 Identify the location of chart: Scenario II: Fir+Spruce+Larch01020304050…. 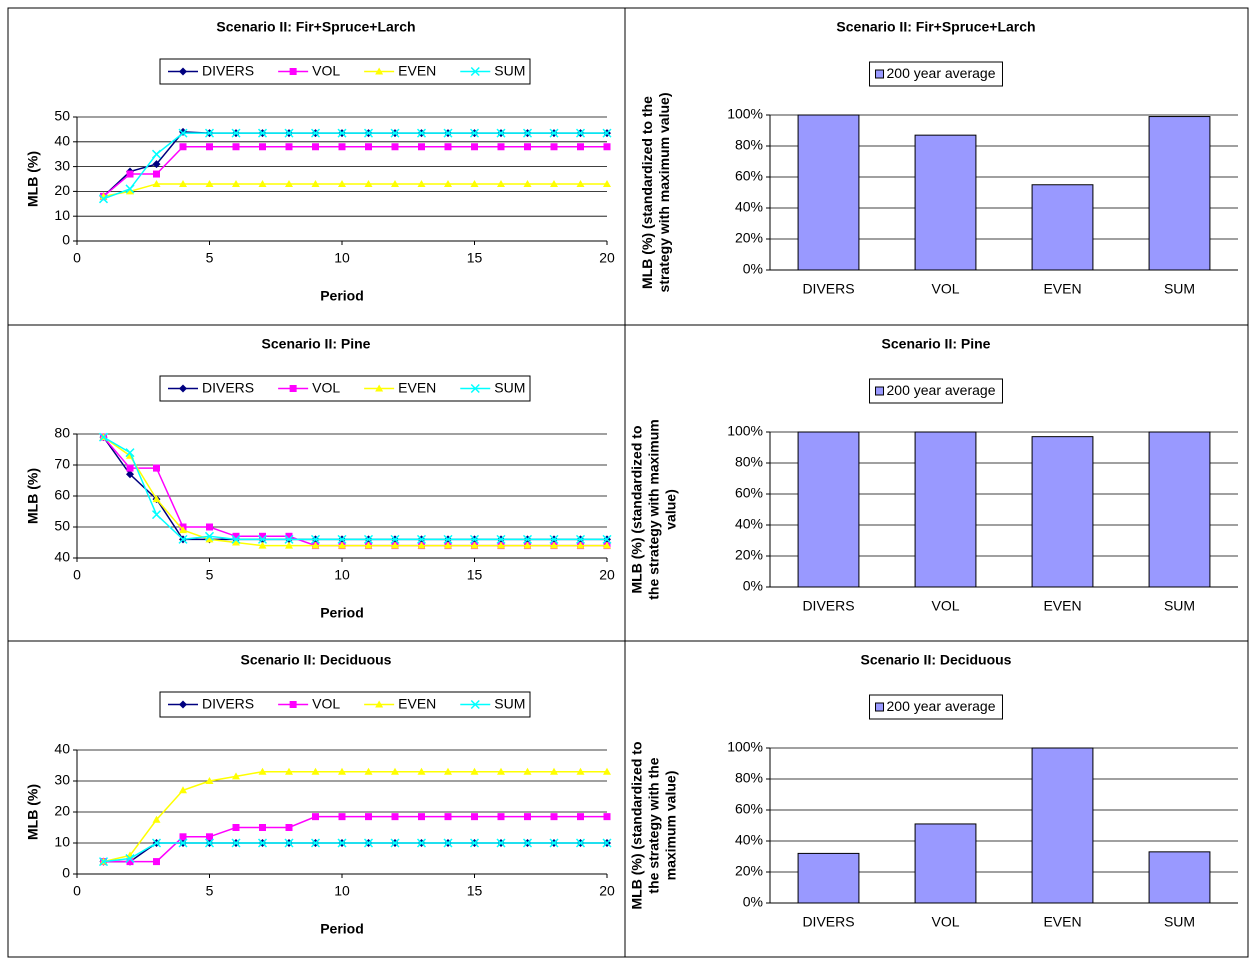
(320, 161).